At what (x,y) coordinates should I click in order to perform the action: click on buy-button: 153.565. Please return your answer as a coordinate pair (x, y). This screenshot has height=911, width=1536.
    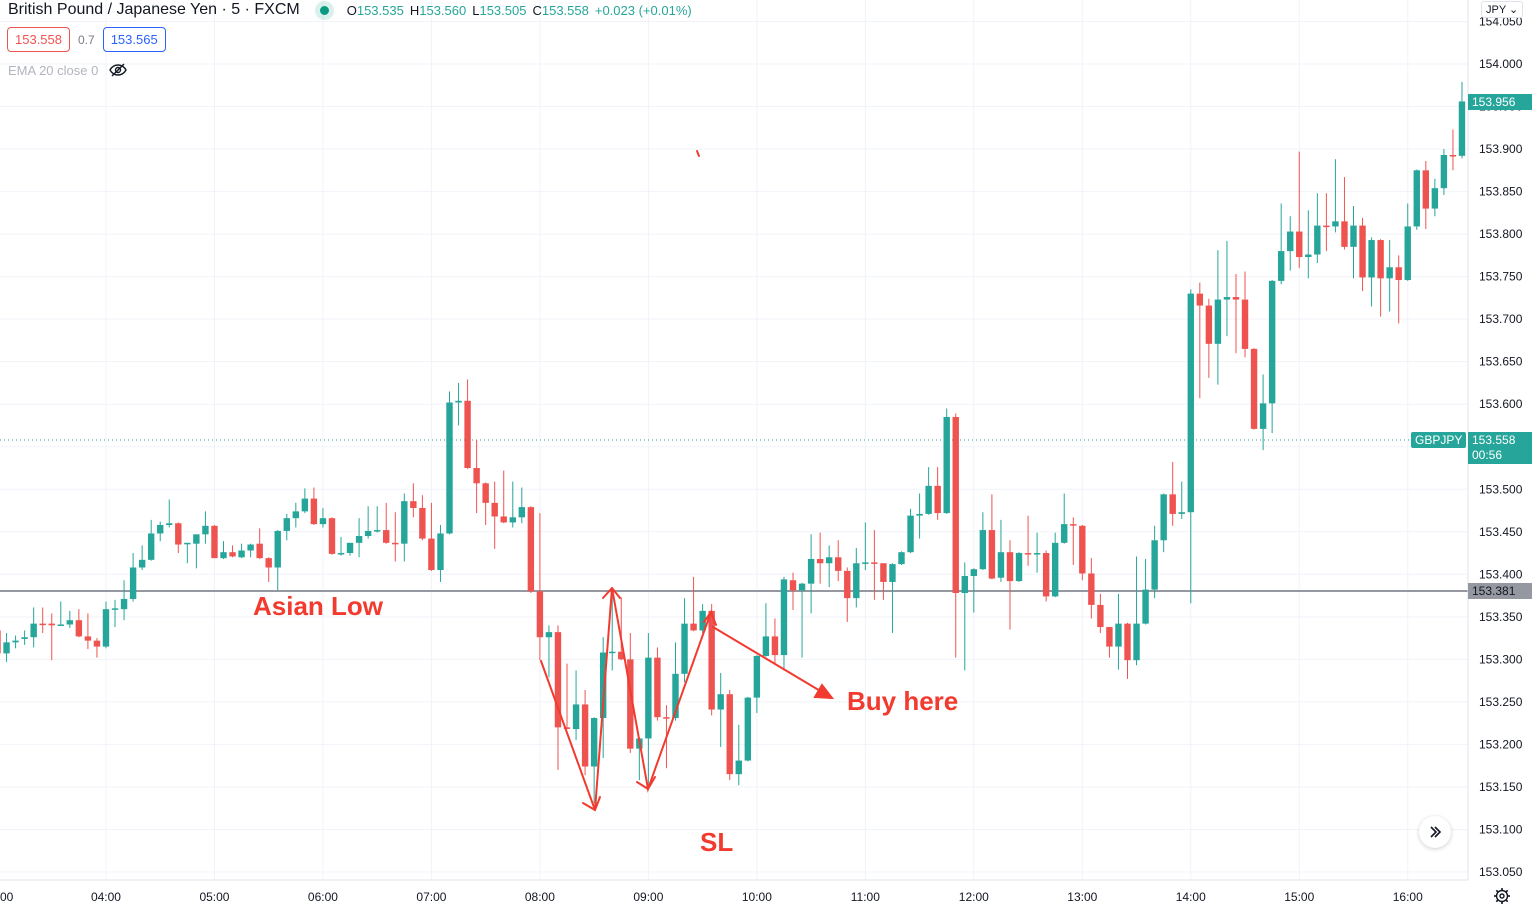
    Looking at the image, I should click on (134, 39).